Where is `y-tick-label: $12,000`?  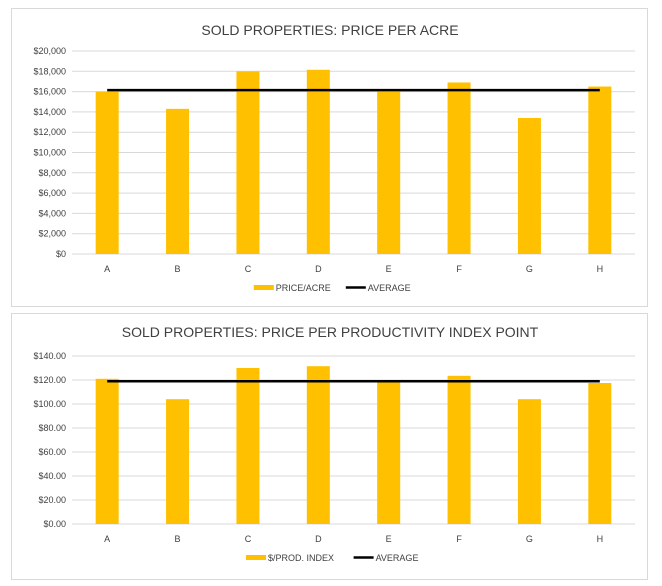
y-tick-label: $12,000 is located at coordinates (49, 132).